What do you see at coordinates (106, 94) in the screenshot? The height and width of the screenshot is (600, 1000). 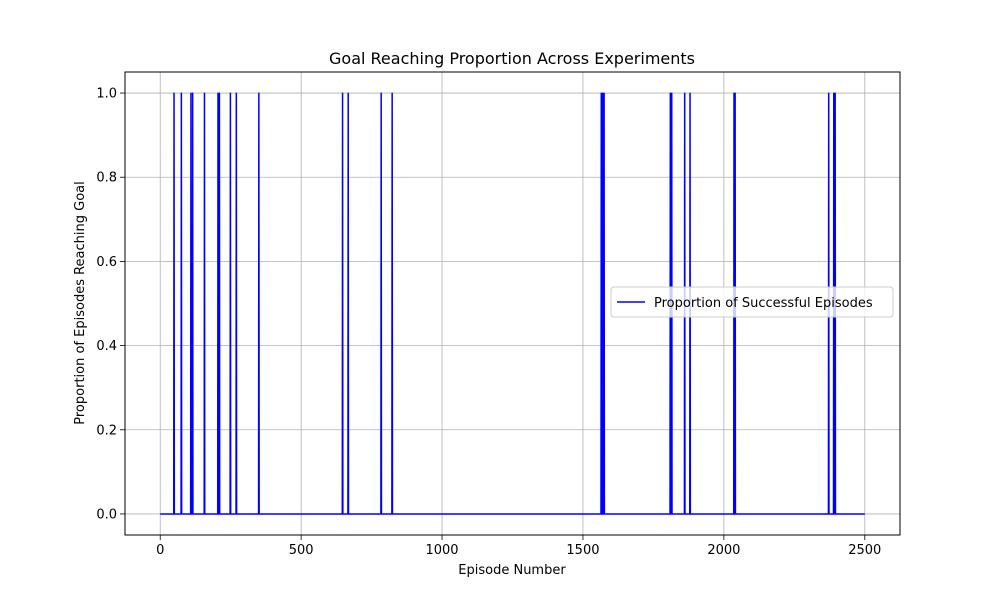 I see `y-tick-label-5: 1.0` at bounding box center [106, 94].